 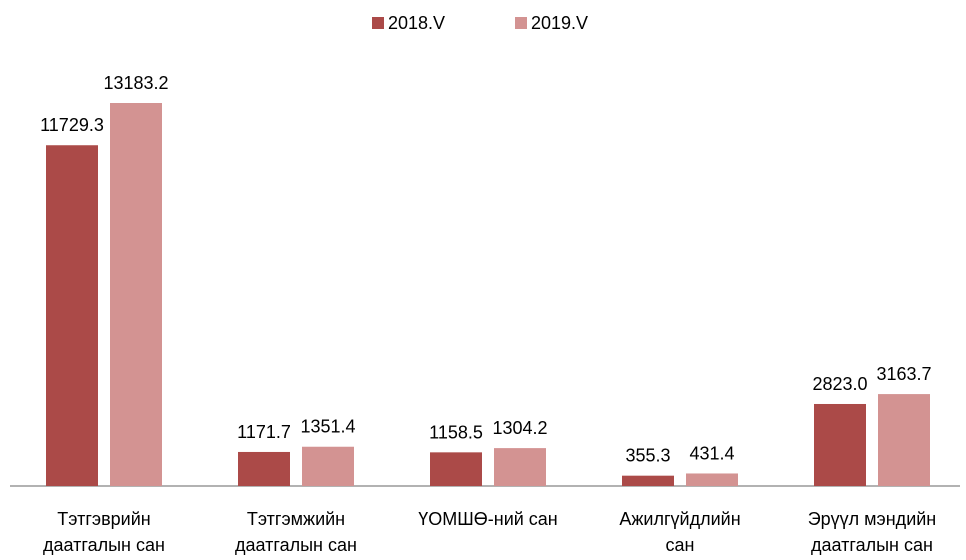 I want to click on legend-label: 2019.V, so click(x=559, y=23).